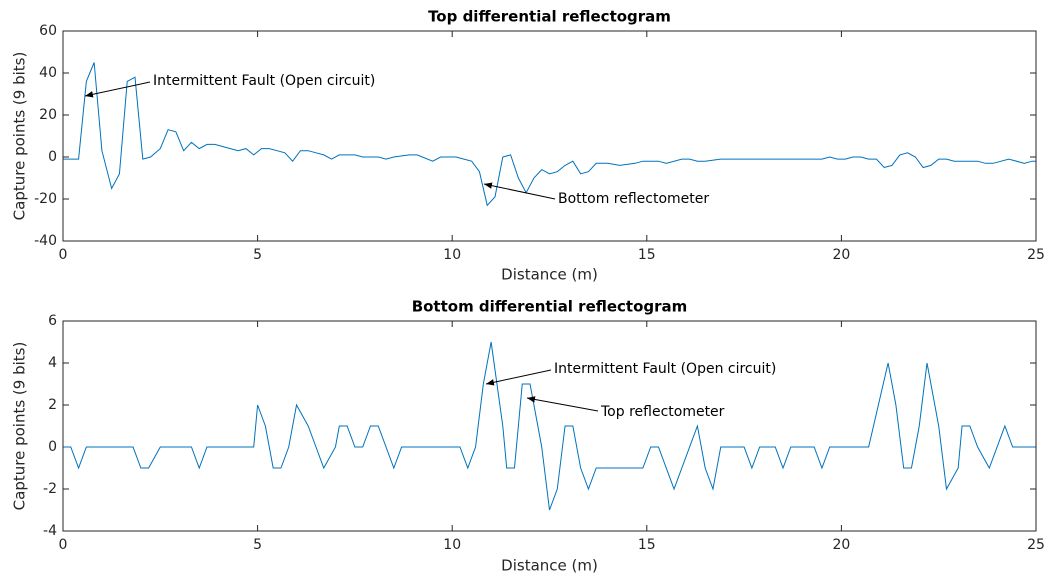  Describe the element at coordinates (52, 321) in the screenshot. I see `y-tick-label: 6` at that location.